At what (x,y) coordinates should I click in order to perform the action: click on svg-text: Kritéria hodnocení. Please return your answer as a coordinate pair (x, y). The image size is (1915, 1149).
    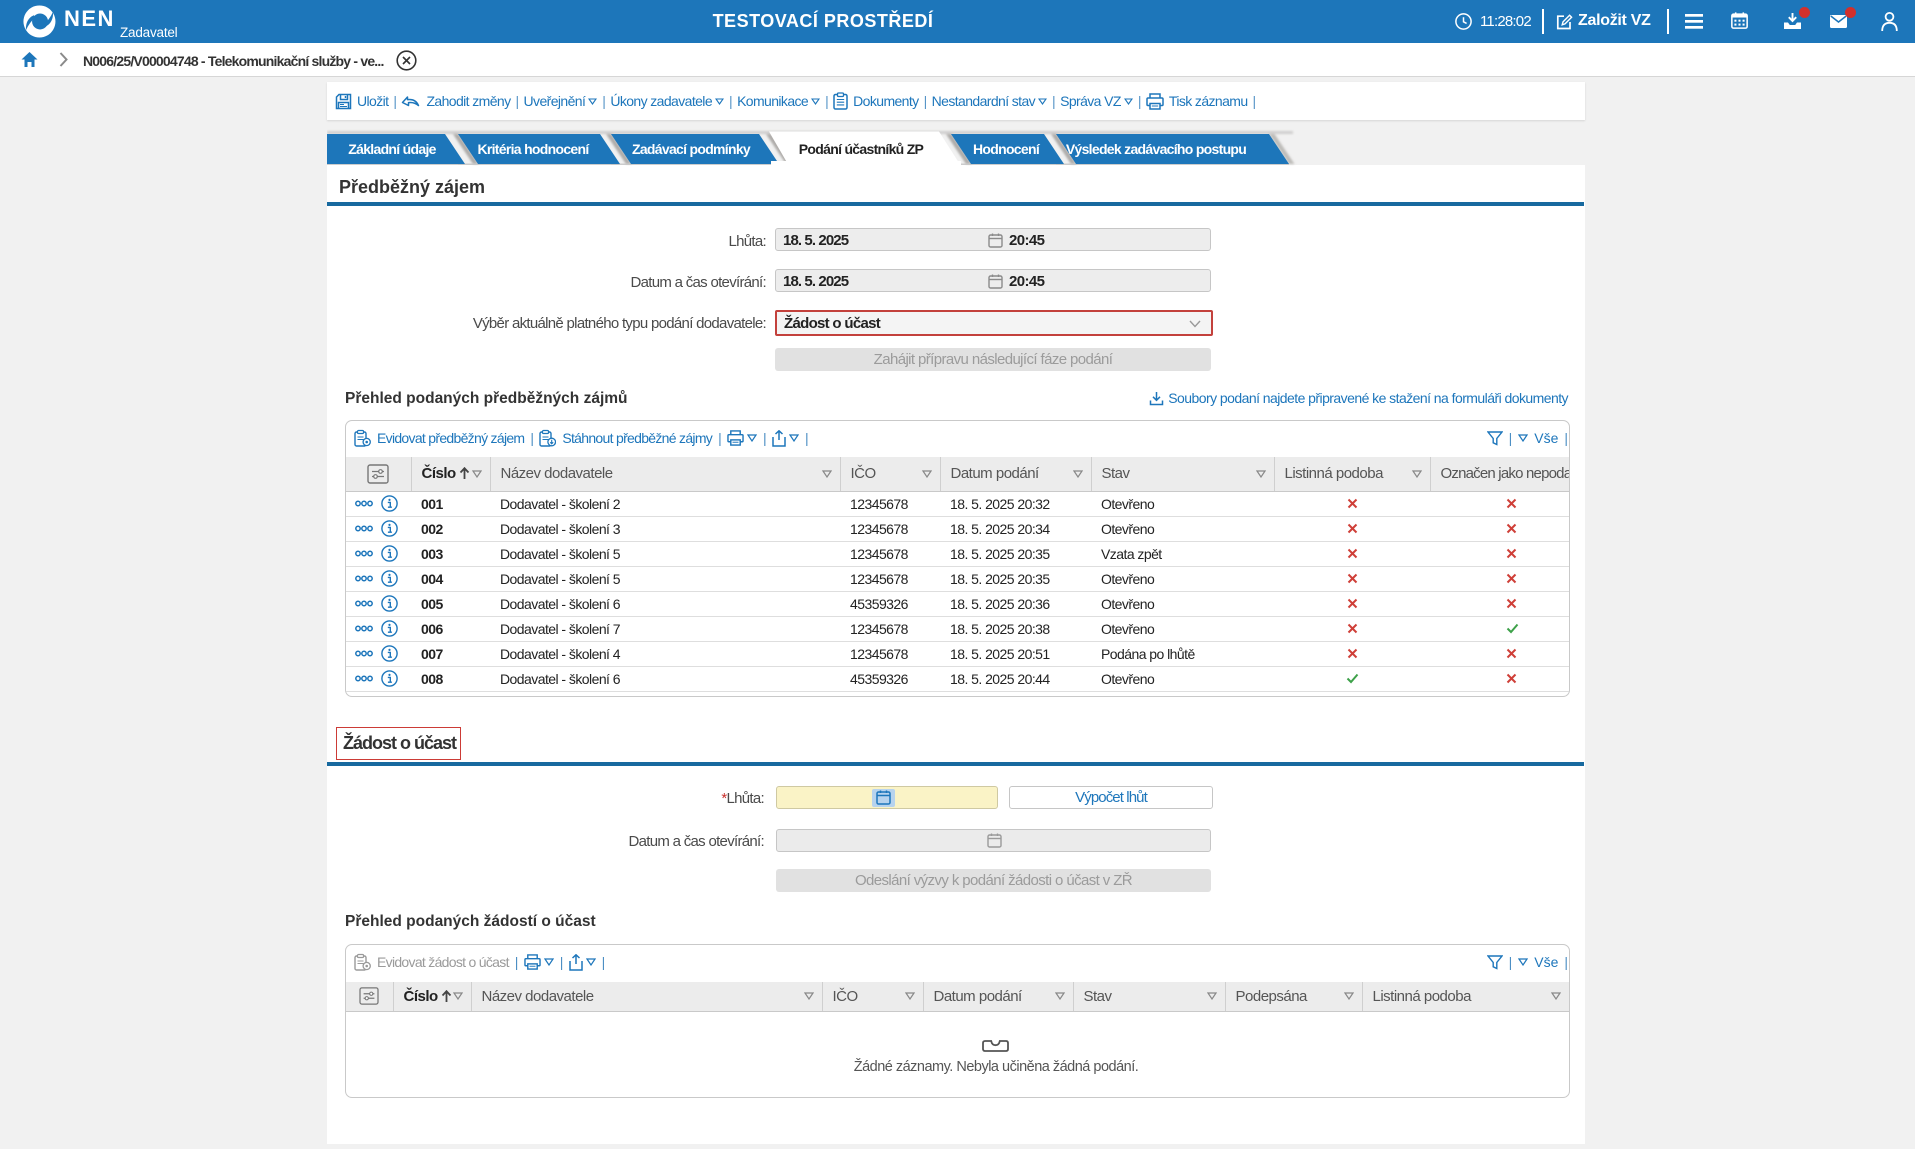
    Looking at the image, I should click on (533, 149).